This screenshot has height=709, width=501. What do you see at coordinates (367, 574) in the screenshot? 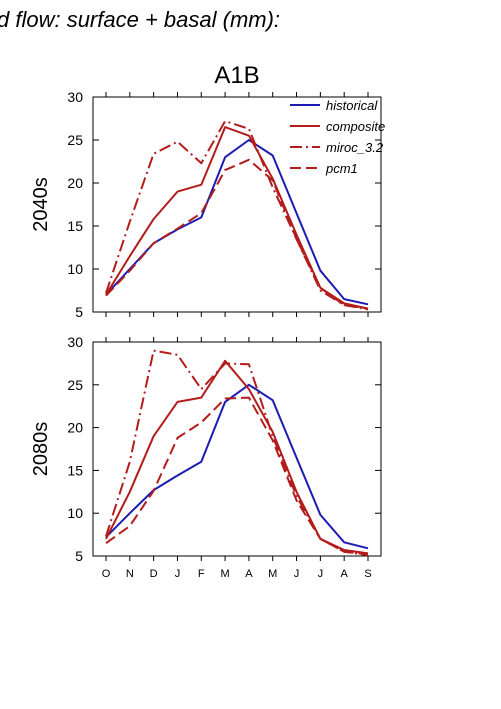
I see `x-tick-label: S` at bounding box center [367, 574].